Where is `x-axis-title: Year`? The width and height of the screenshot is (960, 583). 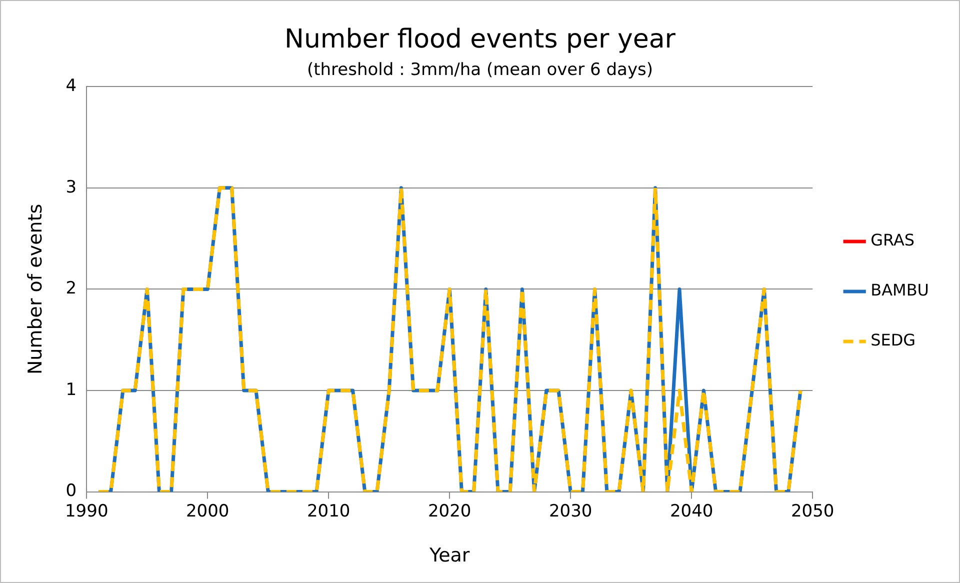 x-axis-title: Year is located at coordinates (449, 555).